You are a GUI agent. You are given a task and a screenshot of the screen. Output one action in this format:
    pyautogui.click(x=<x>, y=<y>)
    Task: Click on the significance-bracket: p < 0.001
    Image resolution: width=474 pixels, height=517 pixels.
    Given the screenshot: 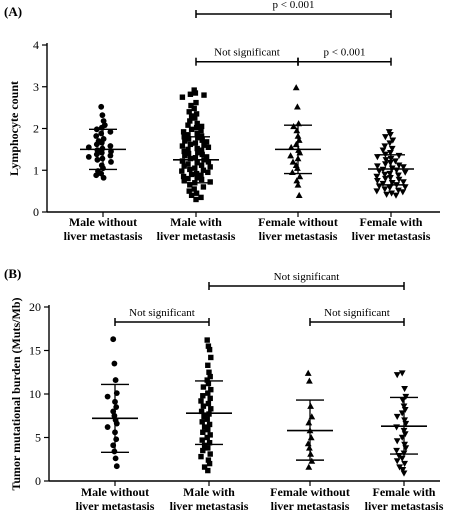 What is the action you would take?
    pyautogui.click(x=293, y=9)
    